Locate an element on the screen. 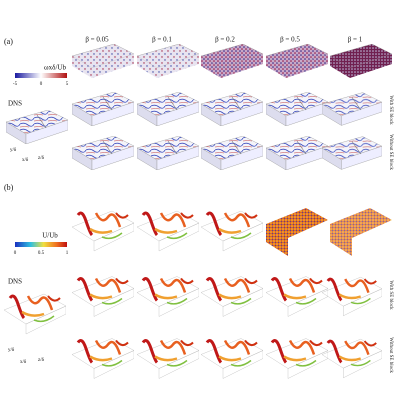 The height and width of the screenshot is (400, 400). beta-label: β = 1 is located at coordinates (355, 40).